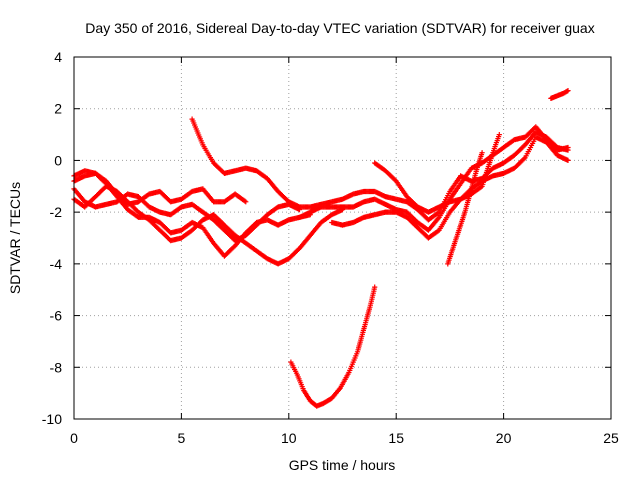 Image resolution: width=640 pixels, height=480 pixels. Describe the element at coordinates (56, 316) in the screenshot. I see `y-tick-label: -6` at that location.